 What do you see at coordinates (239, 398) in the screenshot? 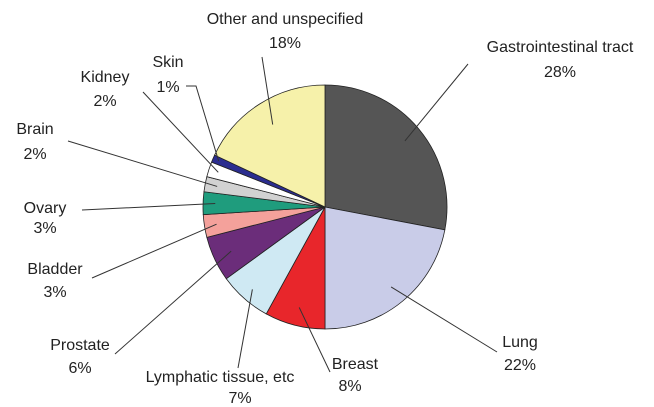
I see `slice-value-label: 7%` at bounding box center [239, 398].